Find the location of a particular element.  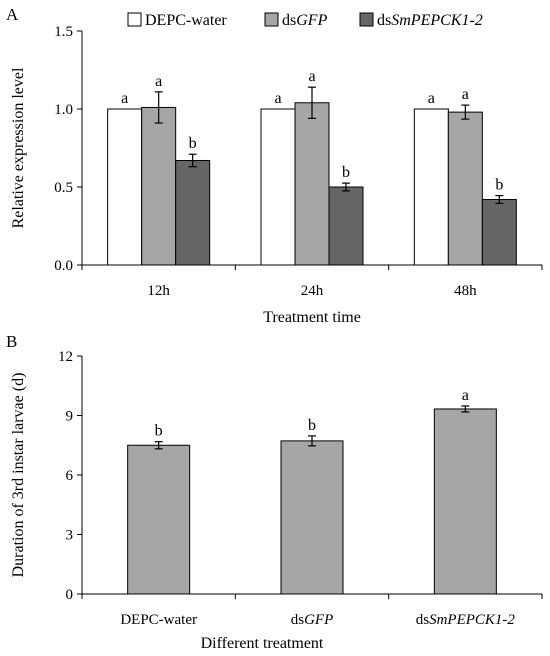

legend-label-part: DEPC-water is located at coordinates (186, 20).